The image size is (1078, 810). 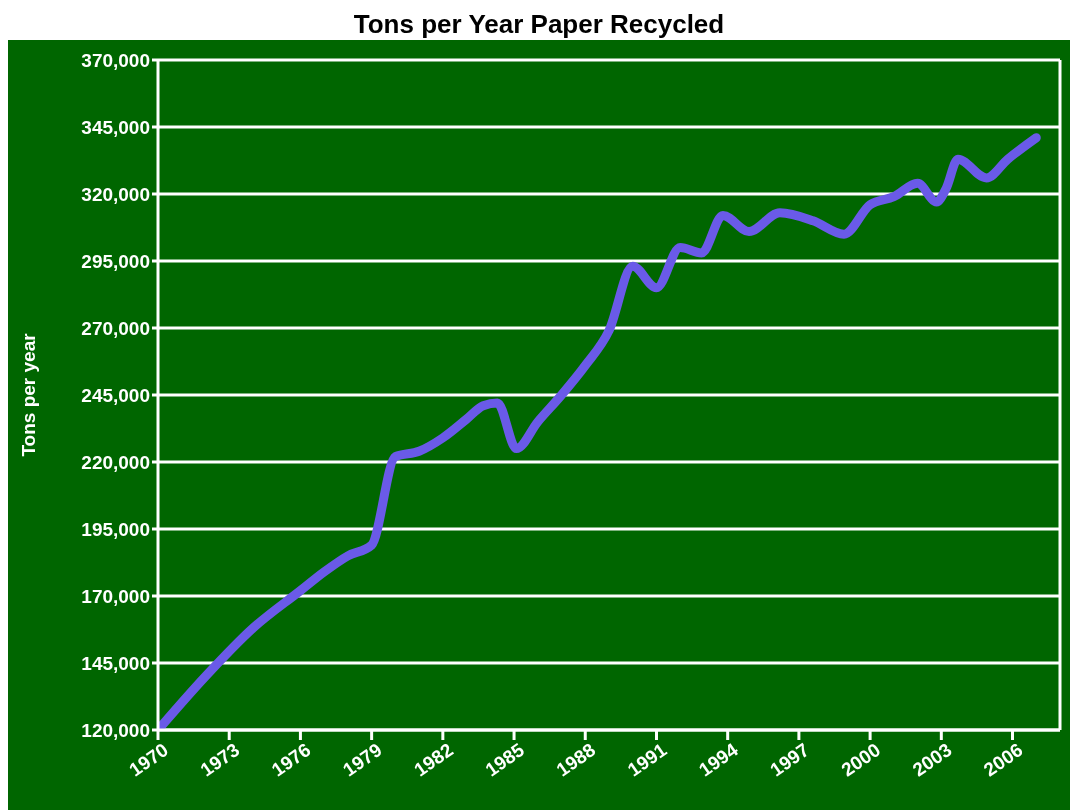 What do you see at coordinates (115, 529) in the screenshot?
I see `y-tick-label: 195,000` at bounding box center [115, 529].